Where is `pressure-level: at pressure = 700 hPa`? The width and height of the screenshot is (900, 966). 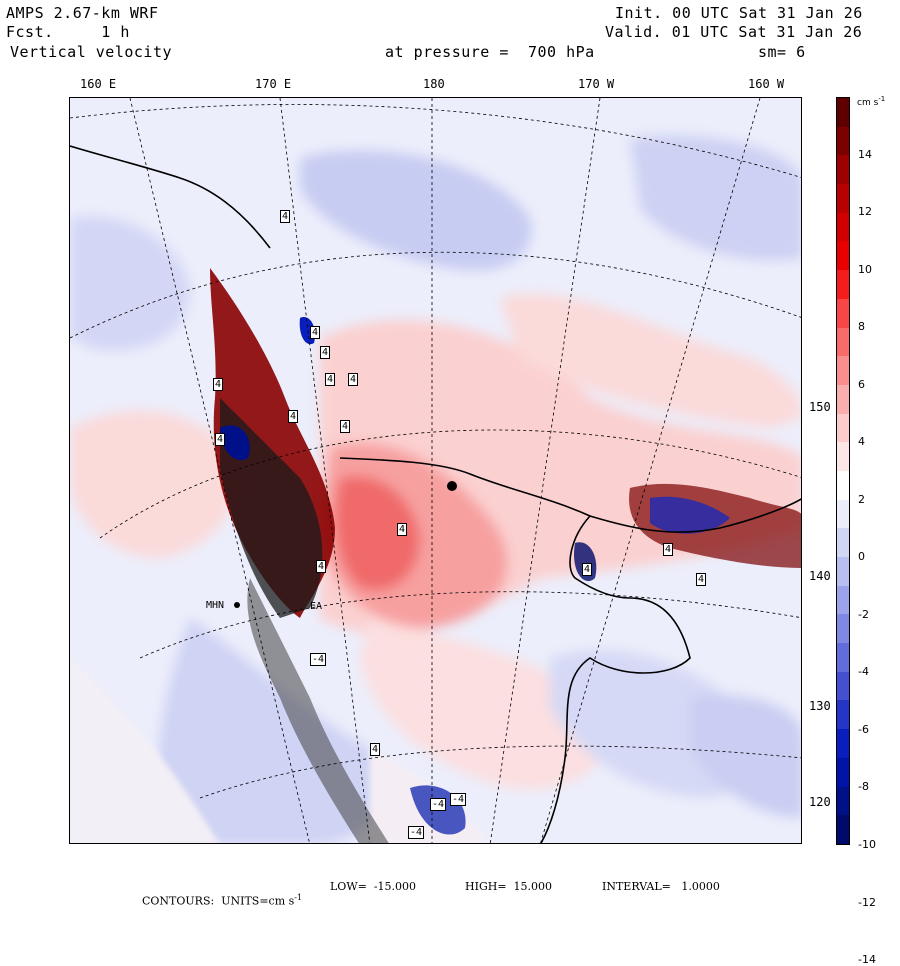 pressure-level: at pressure = 700 hPa is located at coordinates (490, 52).